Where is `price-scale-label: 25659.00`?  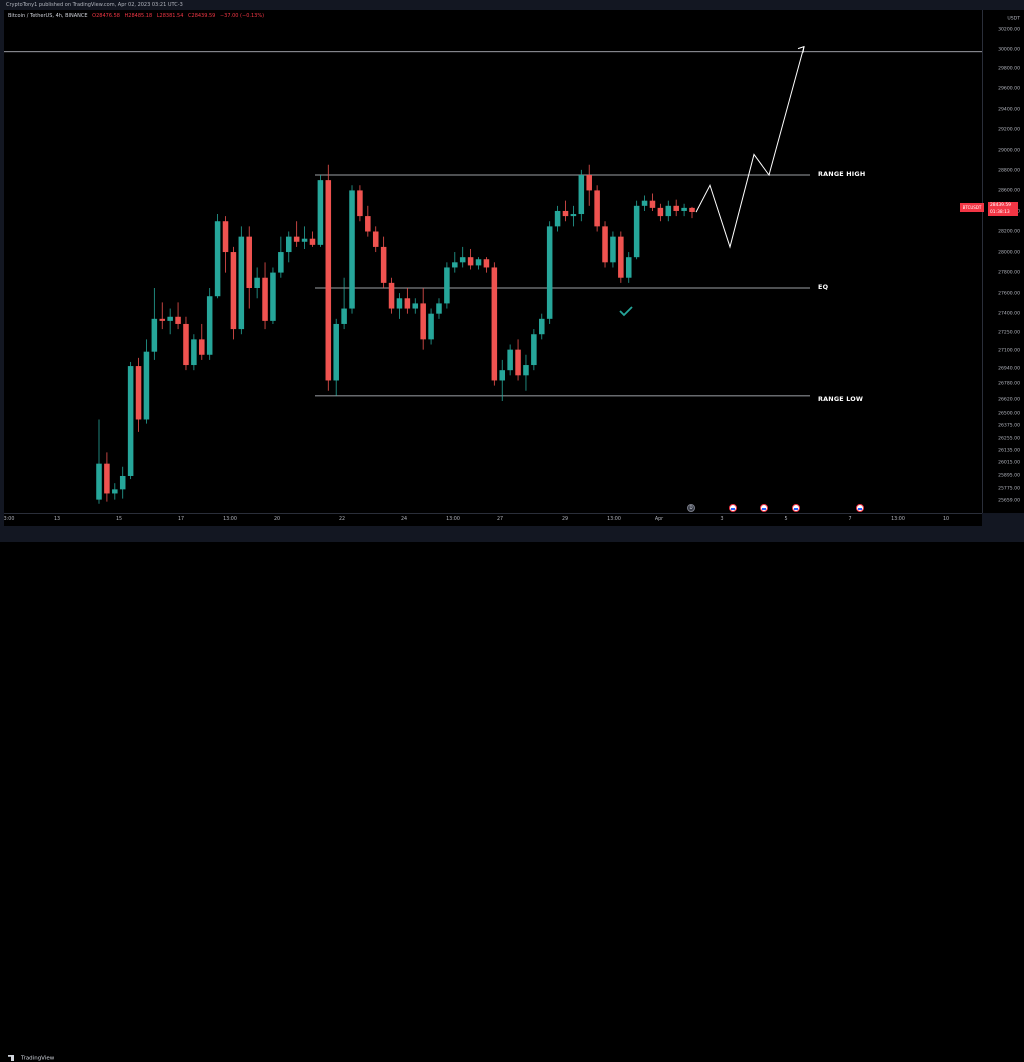
price-scale-label: 25659.00 is located at coordinates (1009, 501).